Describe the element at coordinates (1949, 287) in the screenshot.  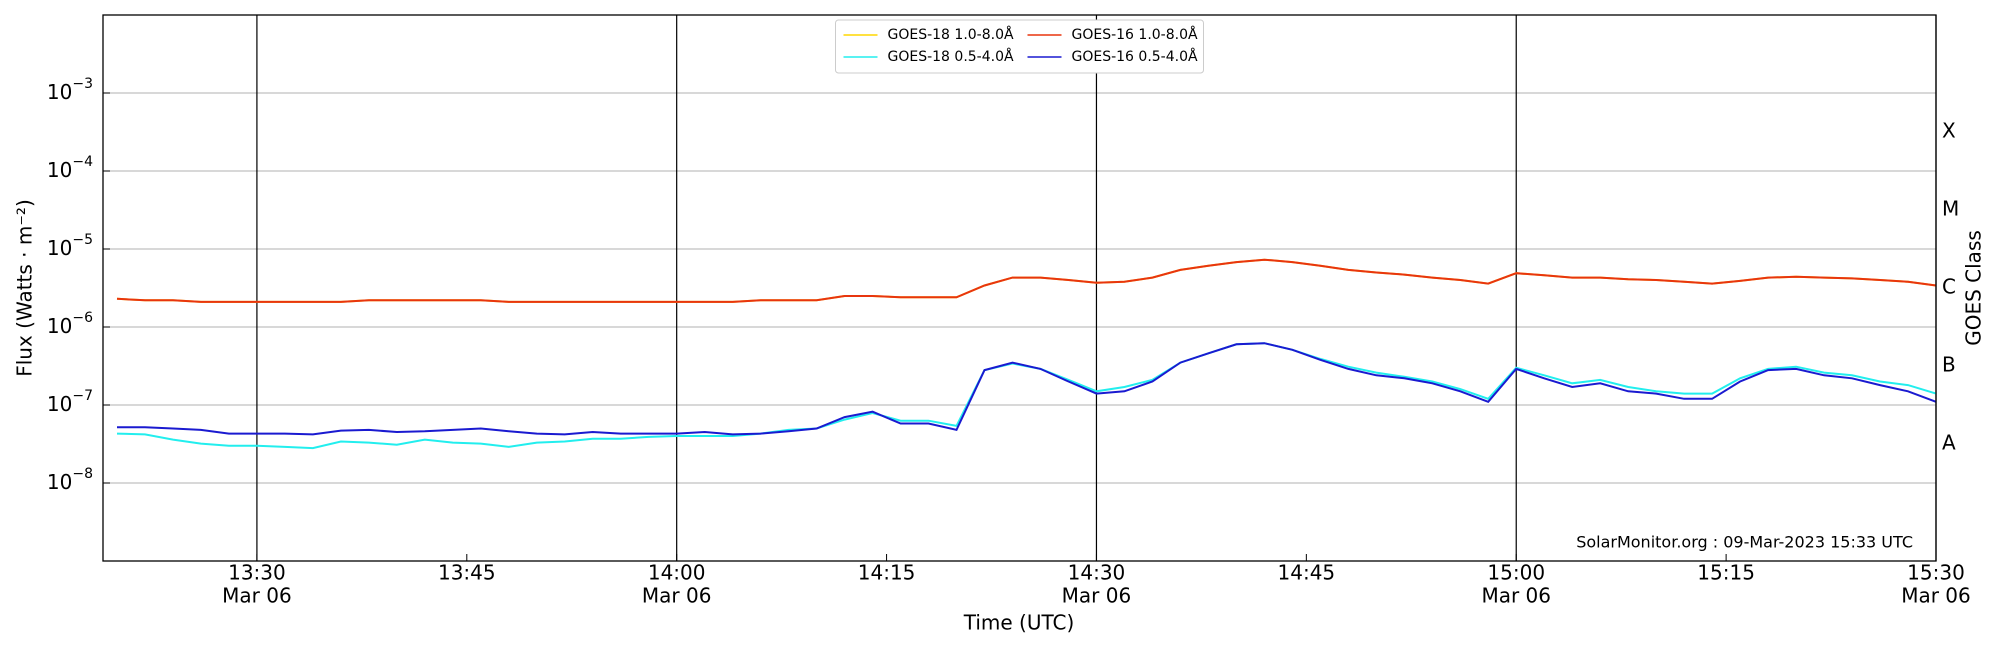
I see `y2-tick-label: C` at that location.